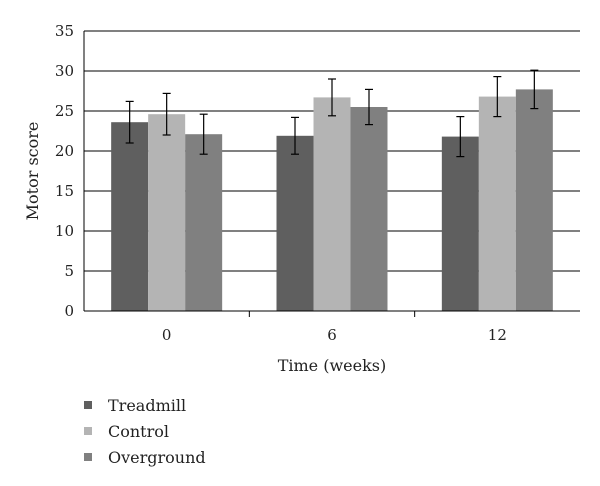  What do you see at coordinates (497, 335) in the screenshot?
I see `x-tick-label: 12` at bounding box center [497, 335].